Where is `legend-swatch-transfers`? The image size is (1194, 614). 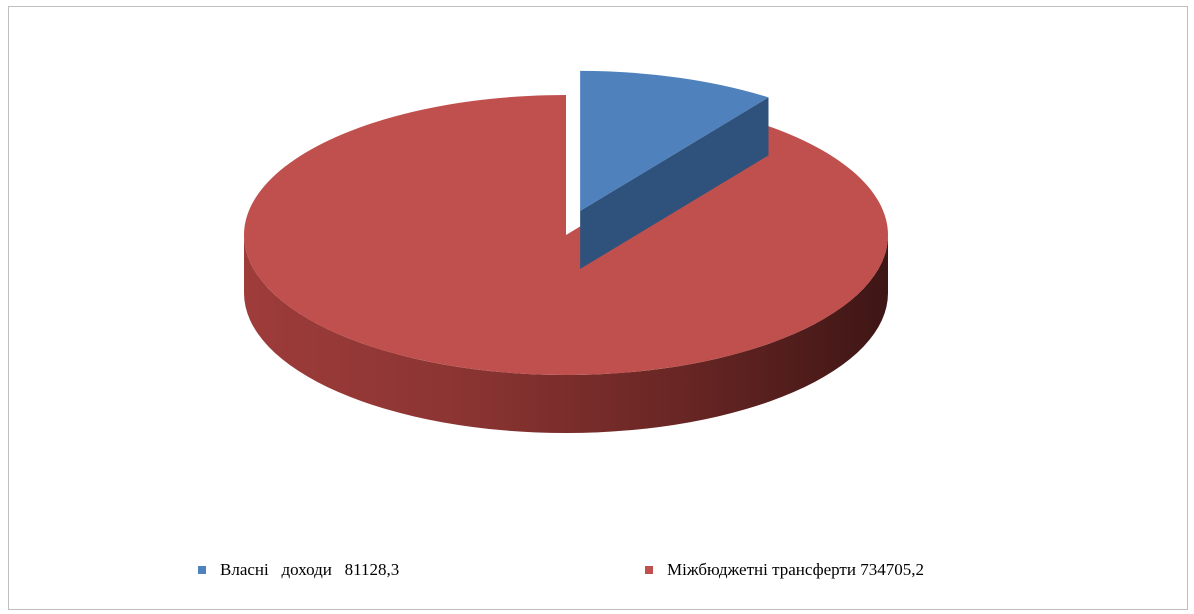
legend-swatch-transfers is located at coordinates (649, 570).